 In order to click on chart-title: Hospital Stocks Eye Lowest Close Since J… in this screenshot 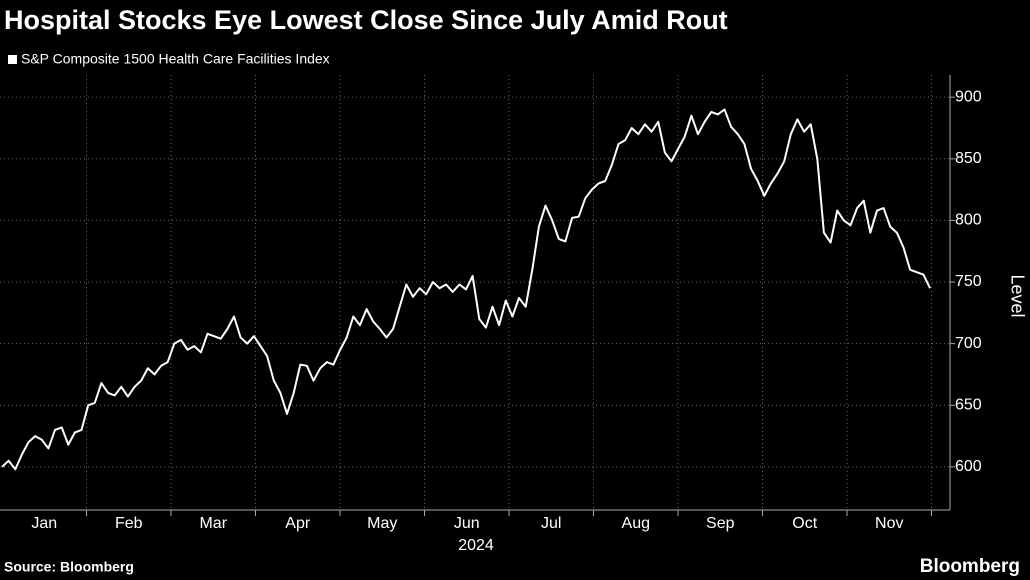, I will do `click(366, 20)`.